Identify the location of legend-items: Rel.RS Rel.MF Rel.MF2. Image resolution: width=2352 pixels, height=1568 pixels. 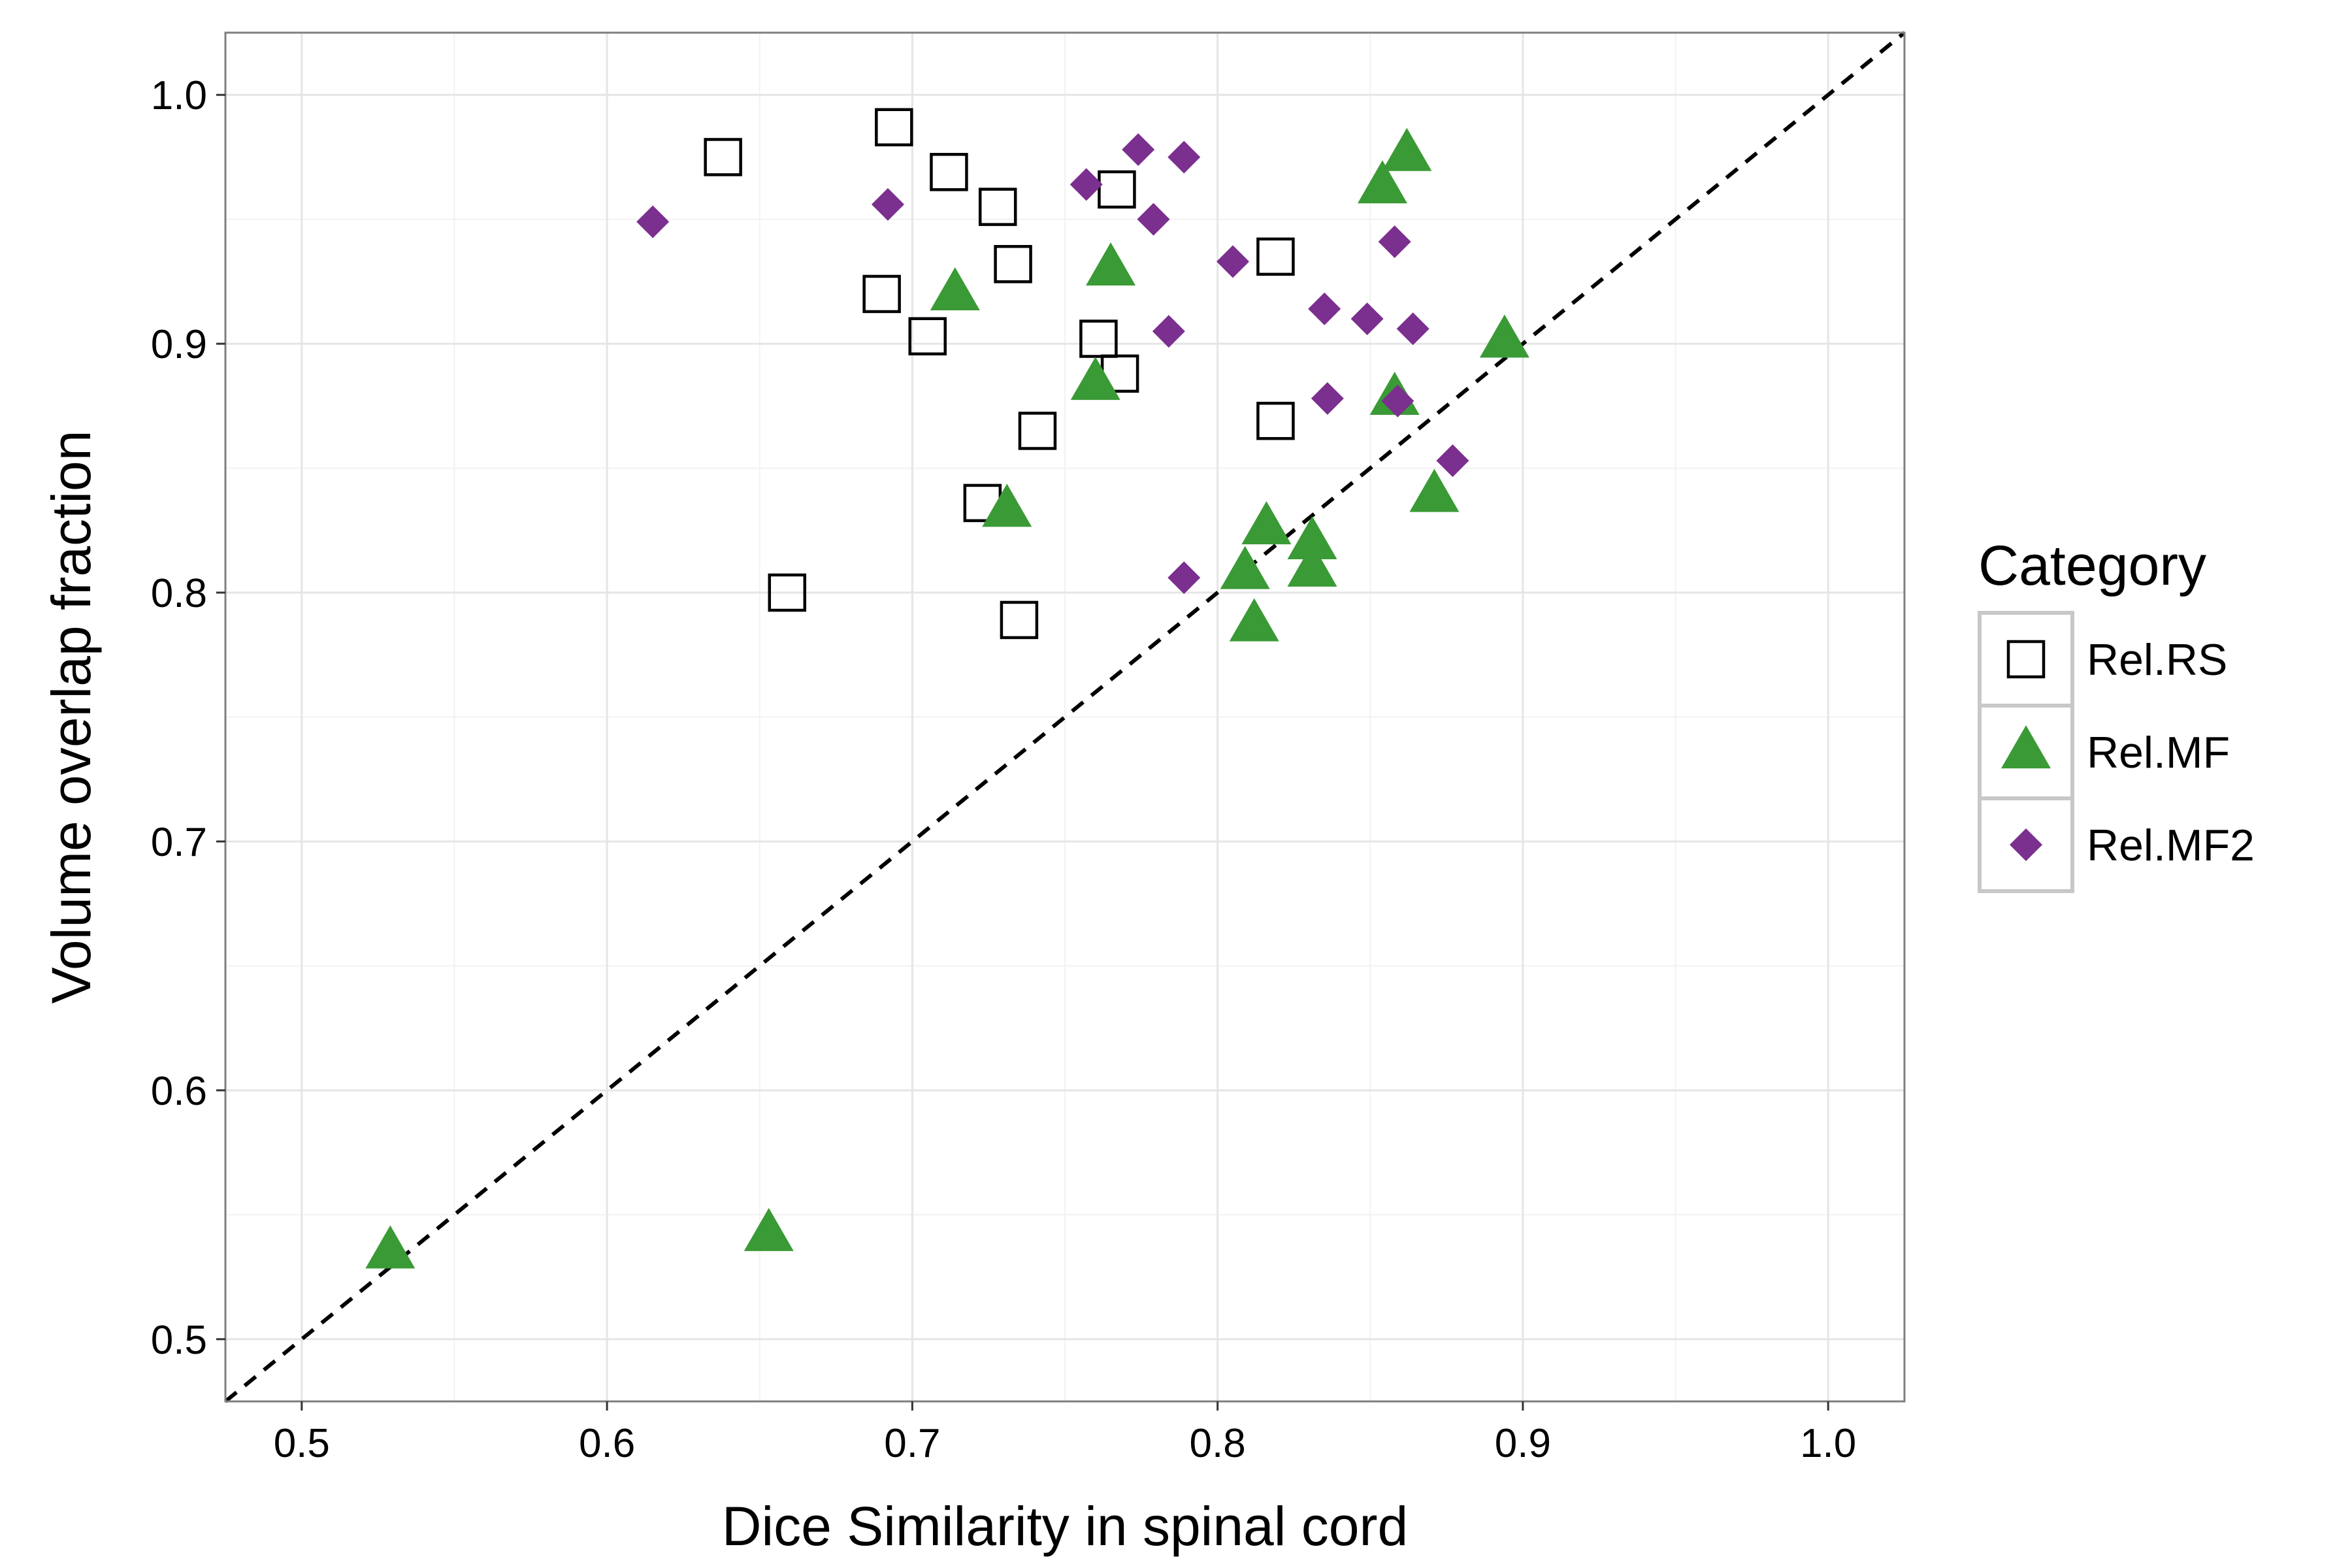
(2116, 752).